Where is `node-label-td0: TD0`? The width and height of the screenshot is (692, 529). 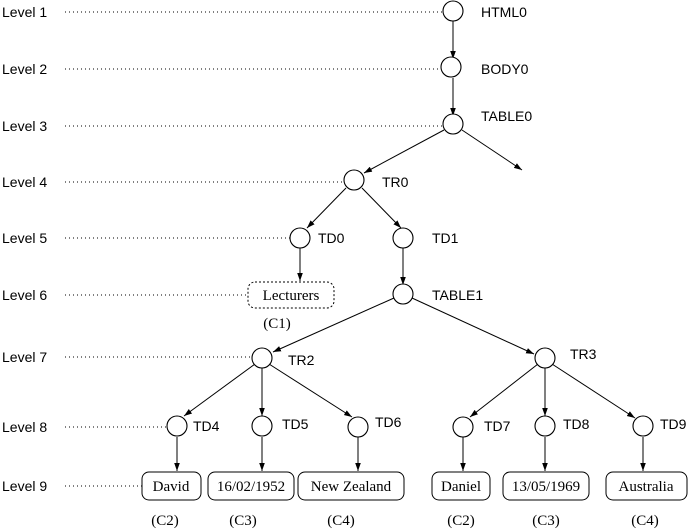 node-label-td0: TD0 is located at coordinates (331, 238).